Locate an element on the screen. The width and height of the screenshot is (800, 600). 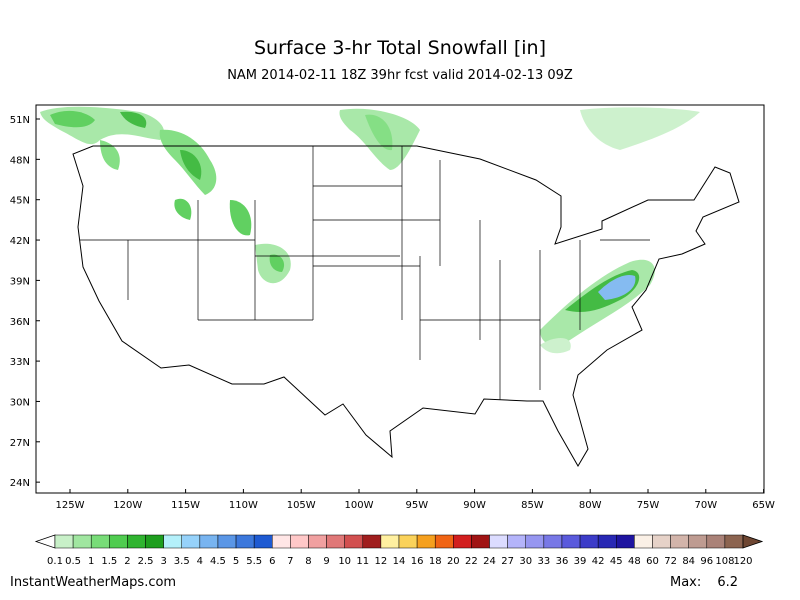
colorbar-label: 0.5 is located at coordinates (73, 561).